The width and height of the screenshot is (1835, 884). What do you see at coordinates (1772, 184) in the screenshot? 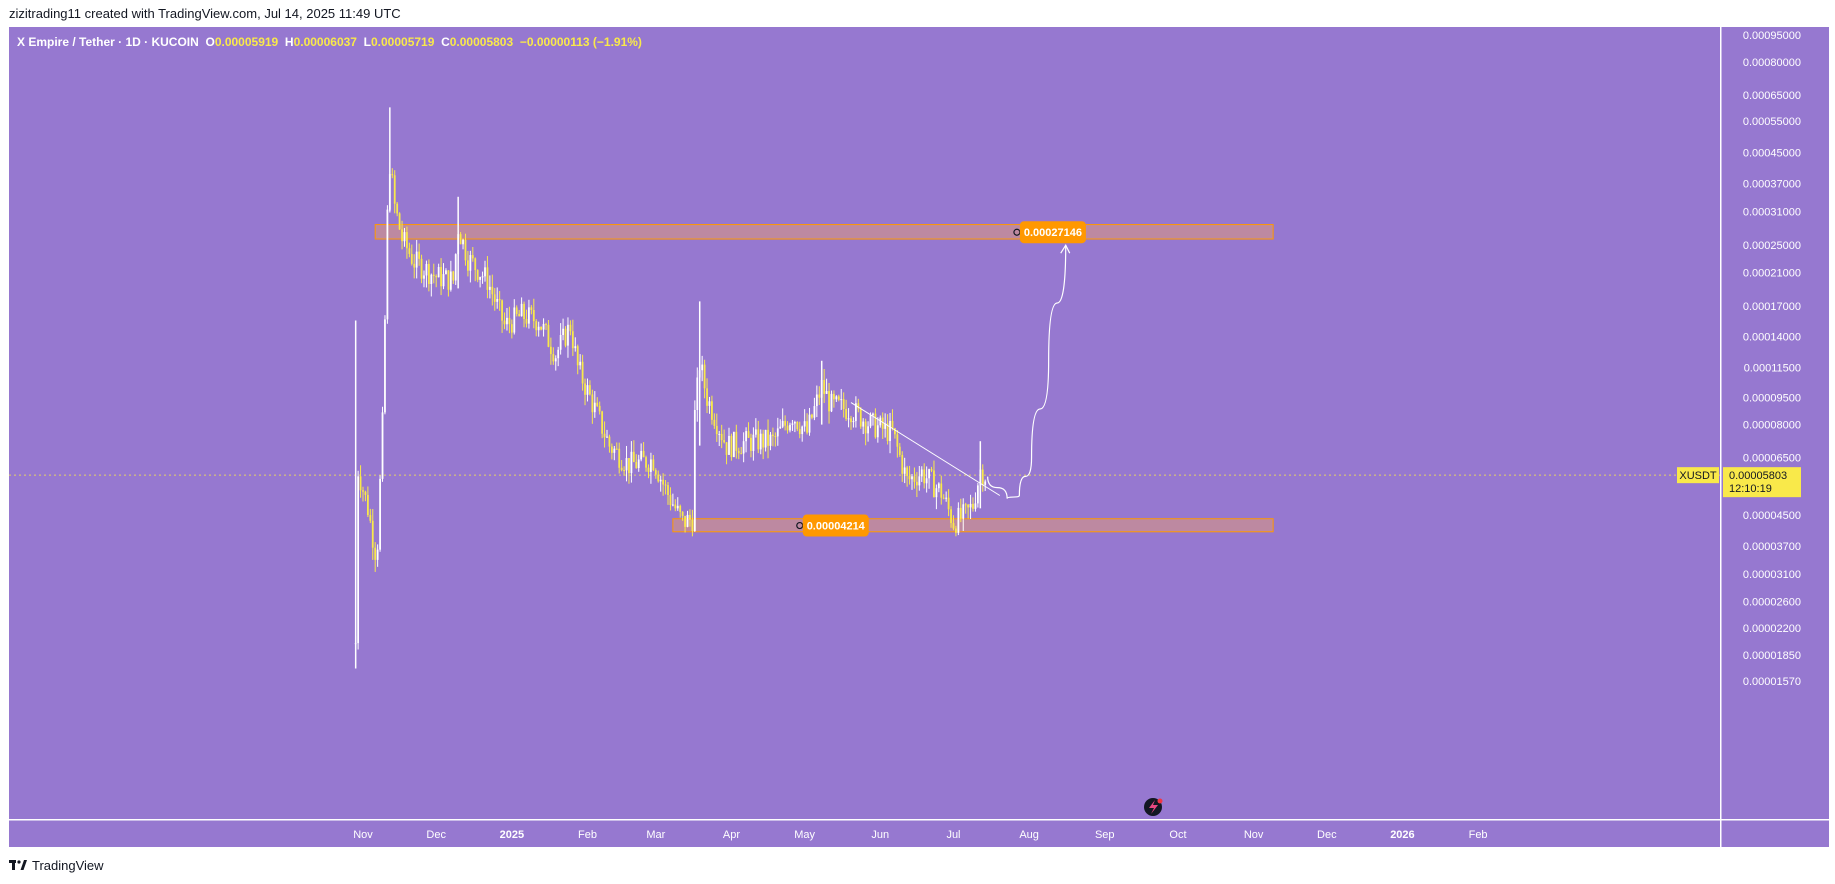
I see `price-tick-label: 0.00037000` at bounding box center [1772, 184].